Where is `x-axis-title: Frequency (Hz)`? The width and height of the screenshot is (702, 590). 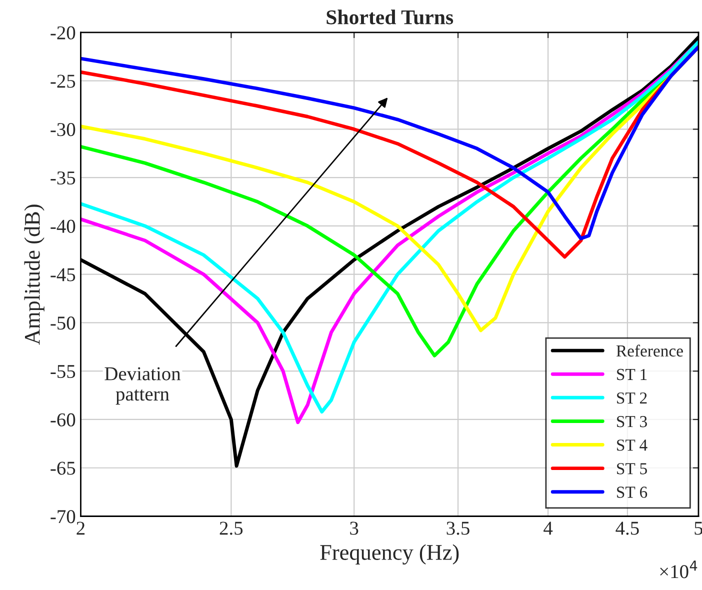
x-axis-title: Frequency (Hz) is located at coordinates (389, 554).